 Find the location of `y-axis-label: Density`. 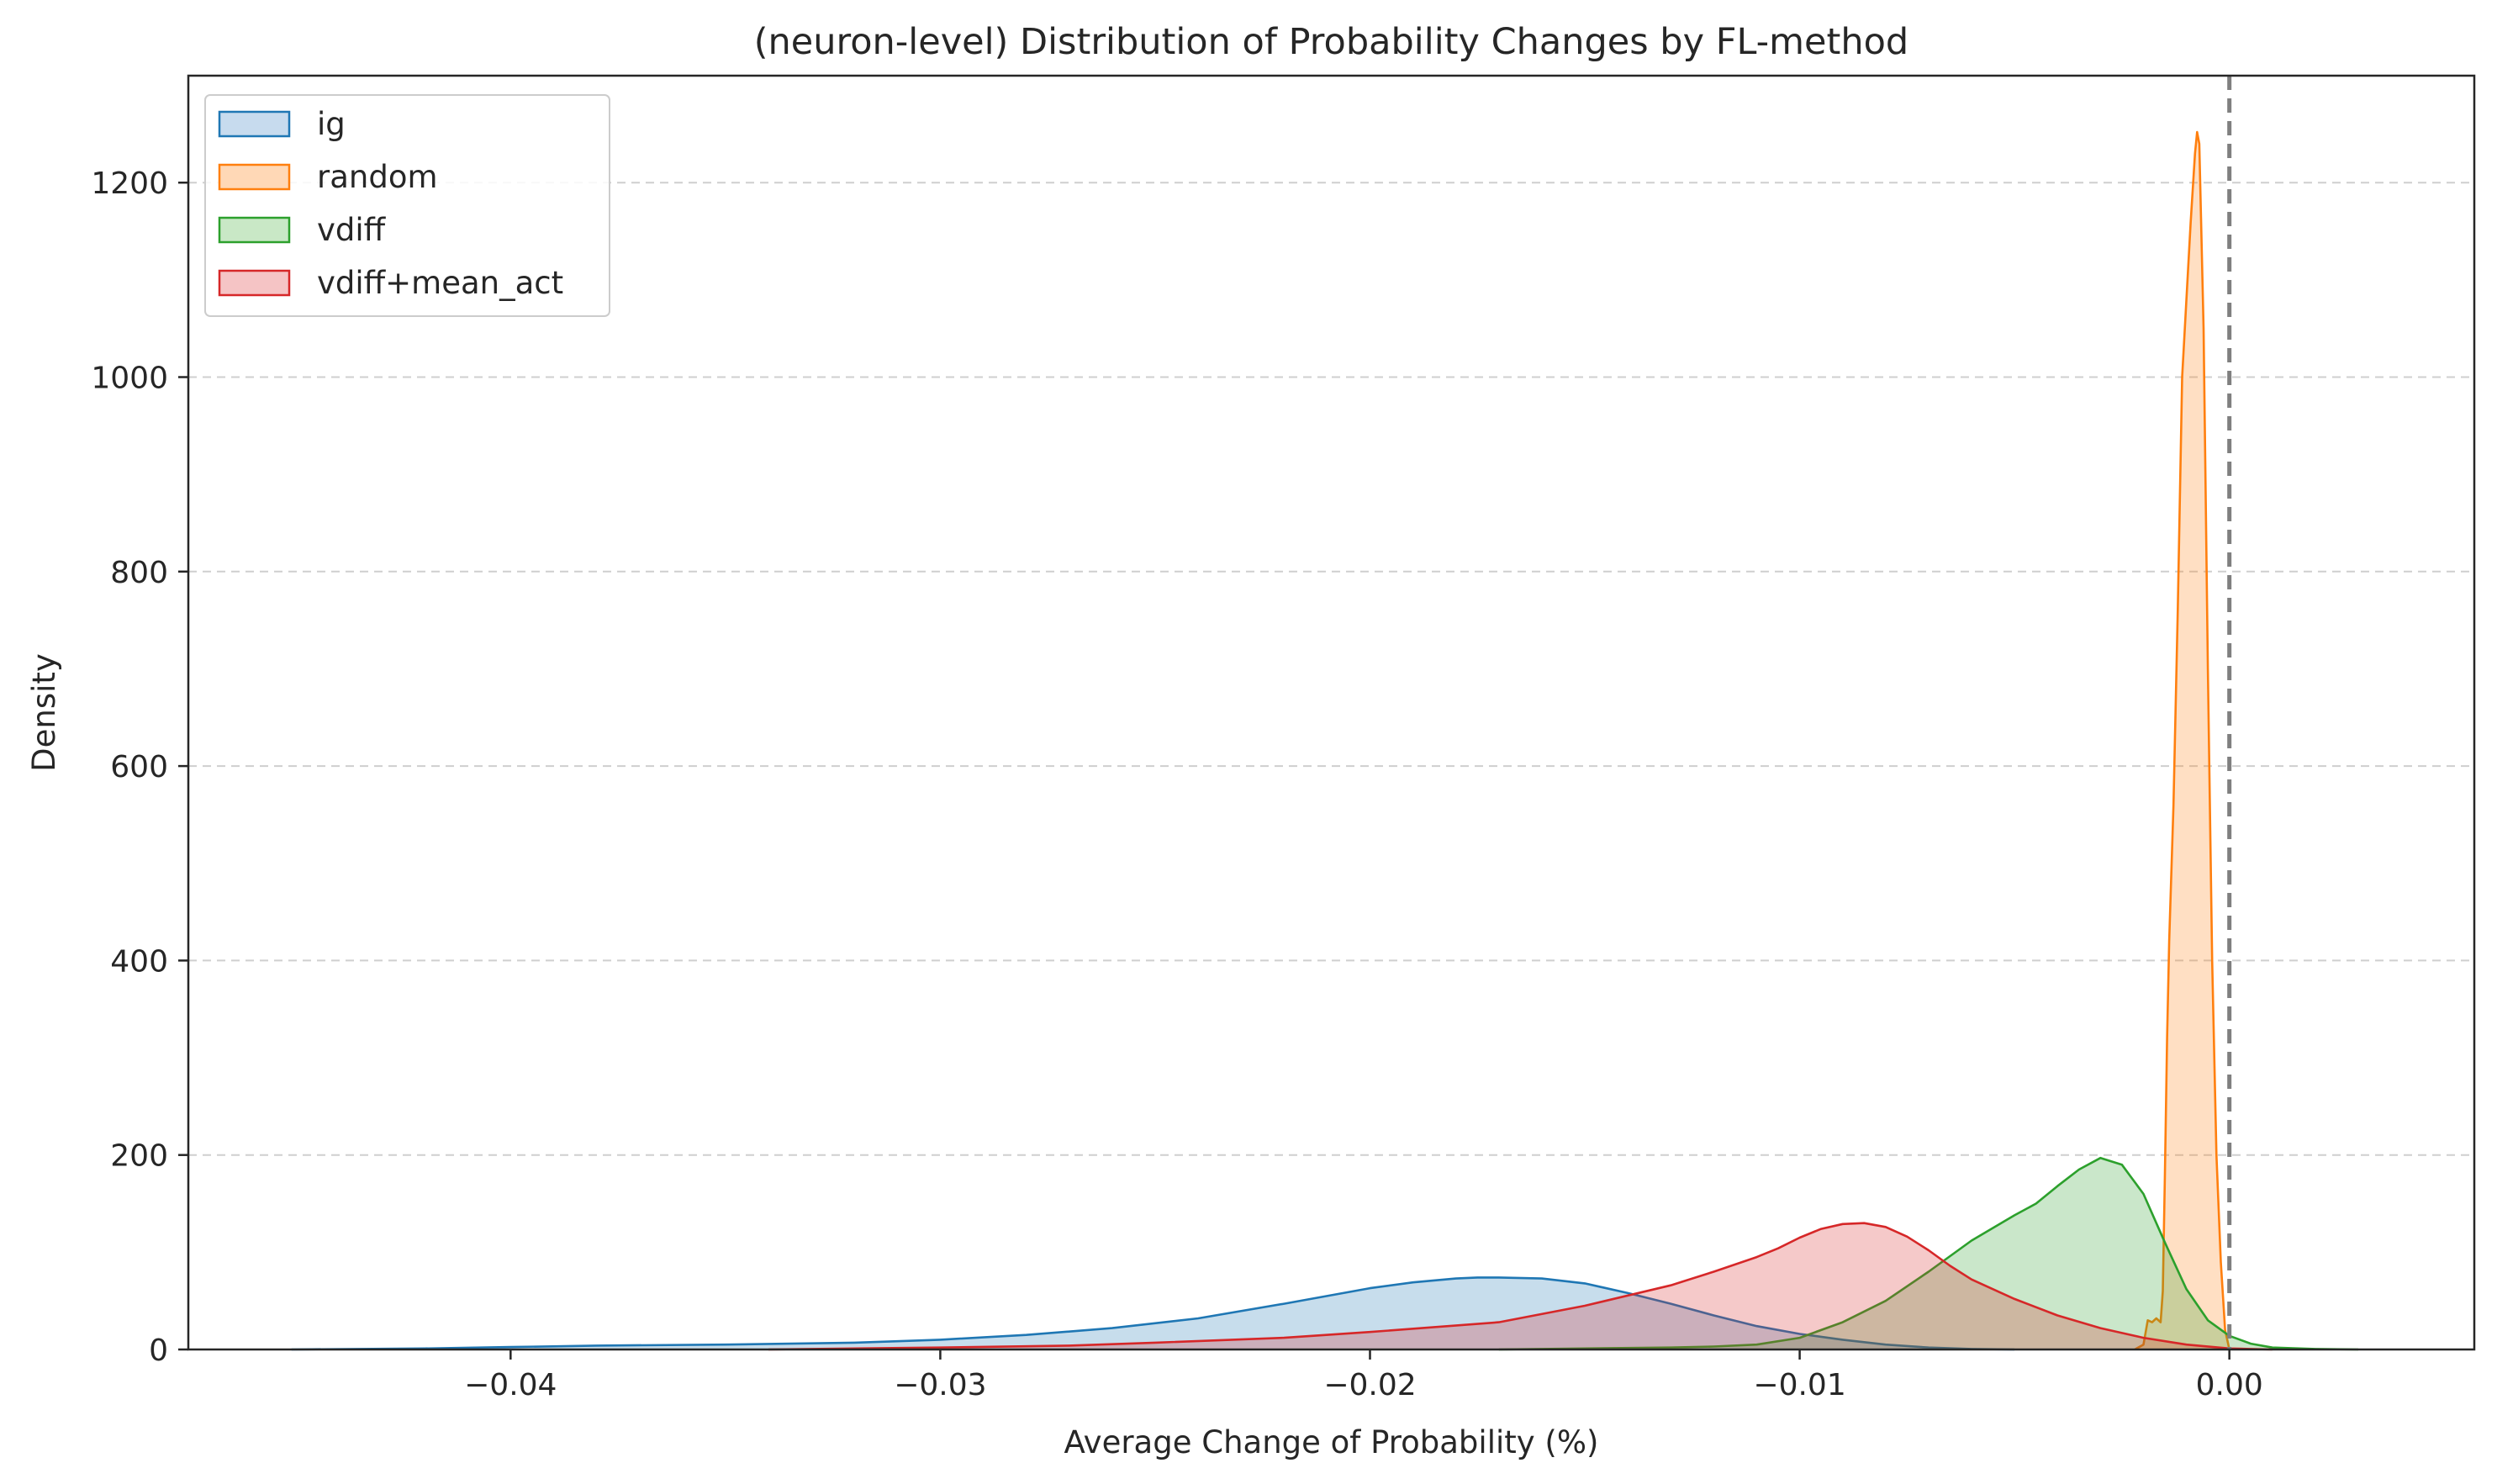

y-axis-label: Density is located at coordinates (44, 712).